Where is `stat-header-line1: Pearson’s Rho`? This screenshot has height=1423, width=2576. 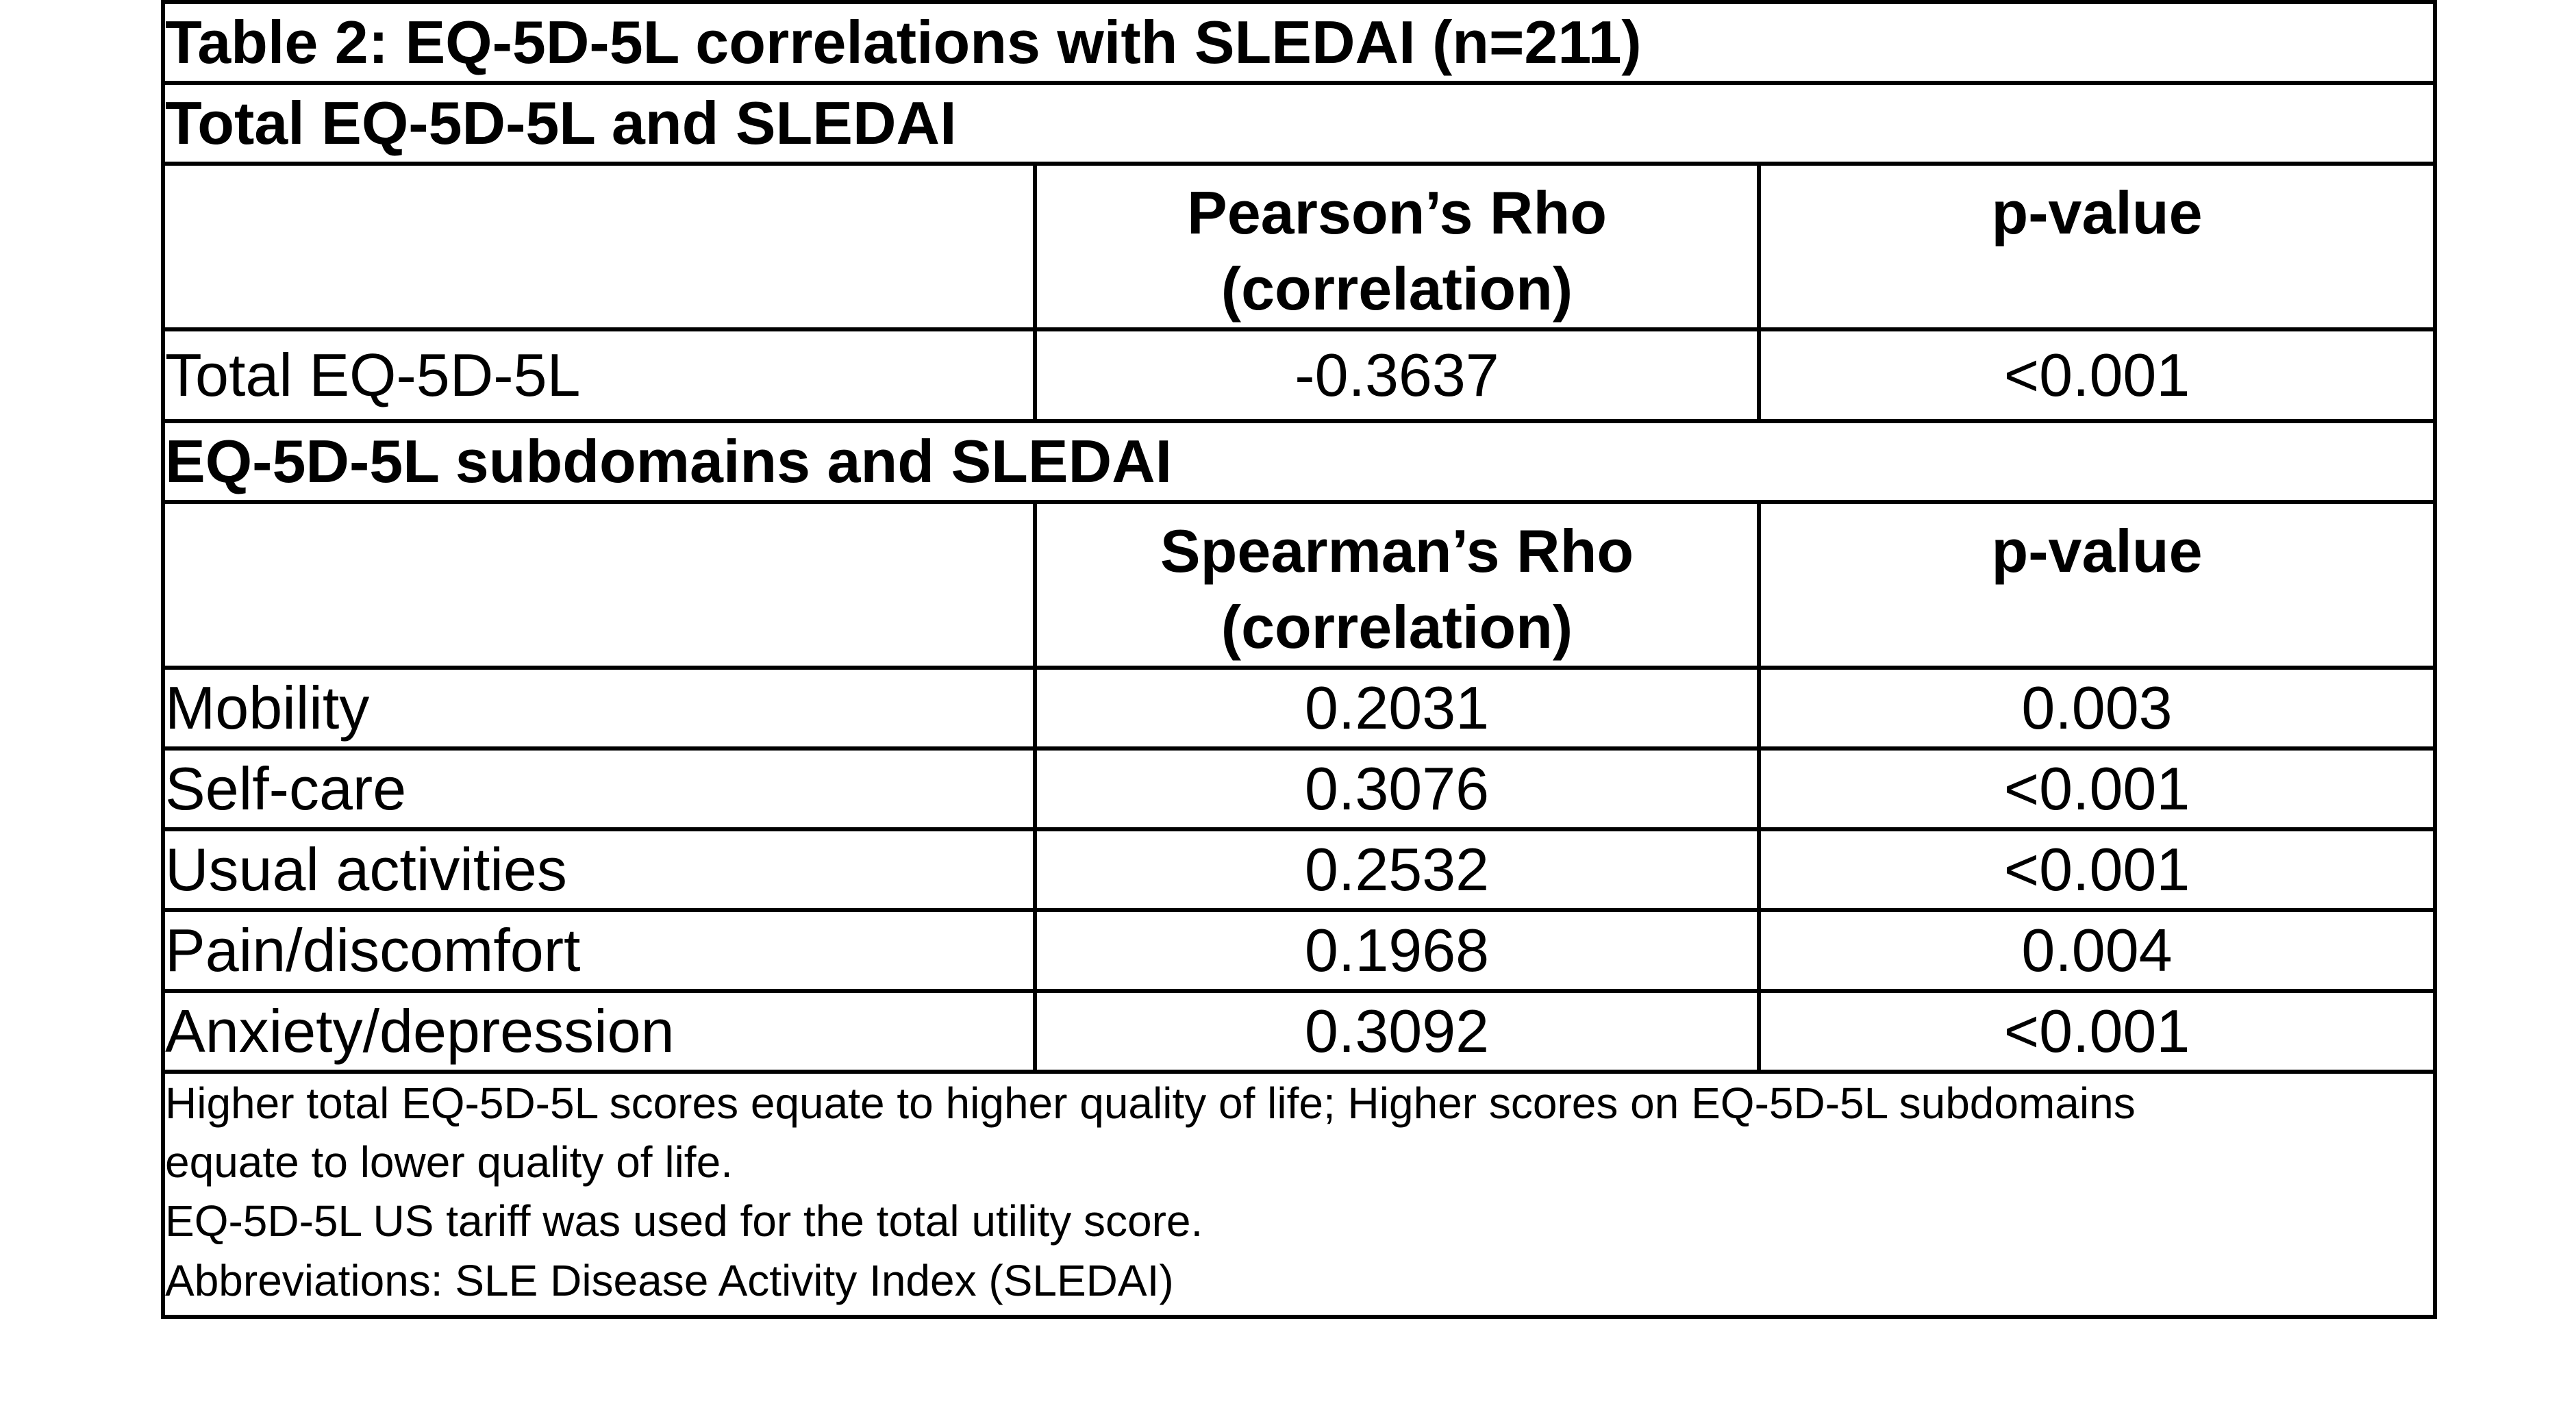
stat-header-line1: Pearson’s Rho is located at coordinates (1397, 213).